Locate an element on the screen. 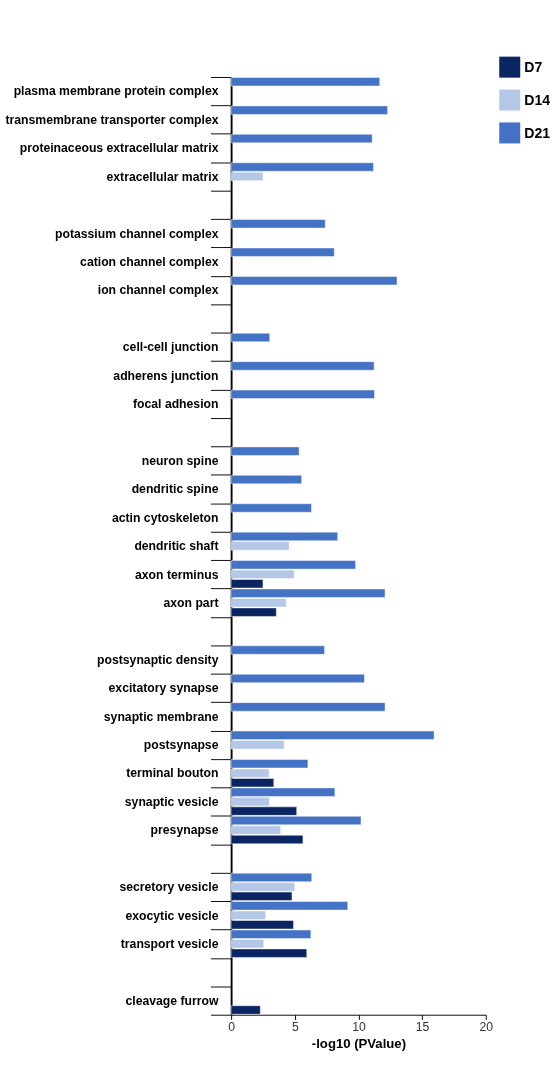 This screenshot has width=560, height=1069. y-tick-label: excitatory synapse is located at coordinates (163, 688).